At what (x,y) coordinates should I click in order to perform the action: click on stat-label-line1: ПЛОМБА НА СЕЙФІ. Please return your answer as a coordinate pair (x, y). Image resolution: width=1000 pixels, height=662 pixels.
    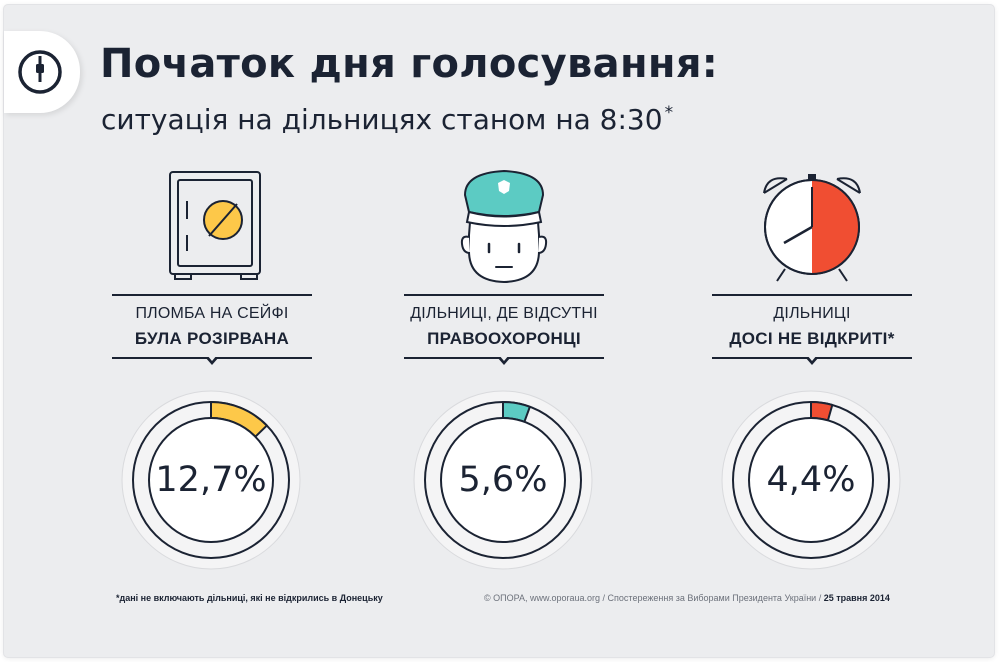
    Looking at the image, I should click on (212, 313).